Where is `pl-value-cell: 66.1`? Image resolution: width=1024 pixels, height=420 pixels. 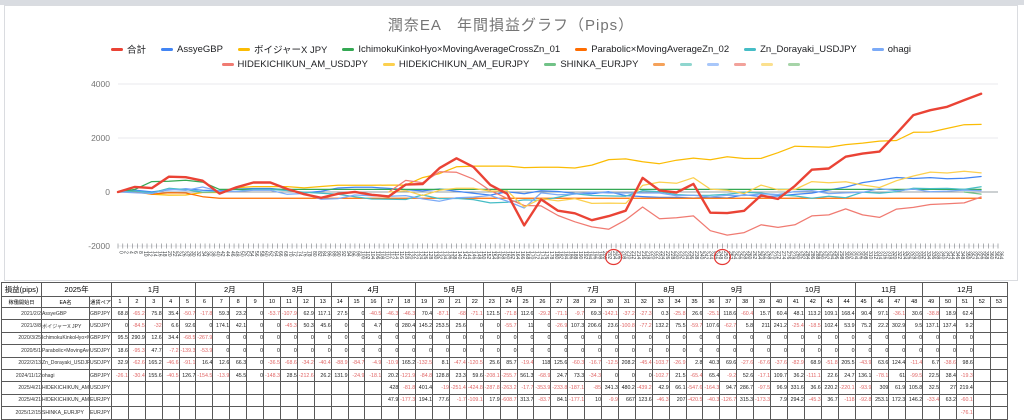
pl-value-cell: 66.1 is located at coordinates (677, 388).